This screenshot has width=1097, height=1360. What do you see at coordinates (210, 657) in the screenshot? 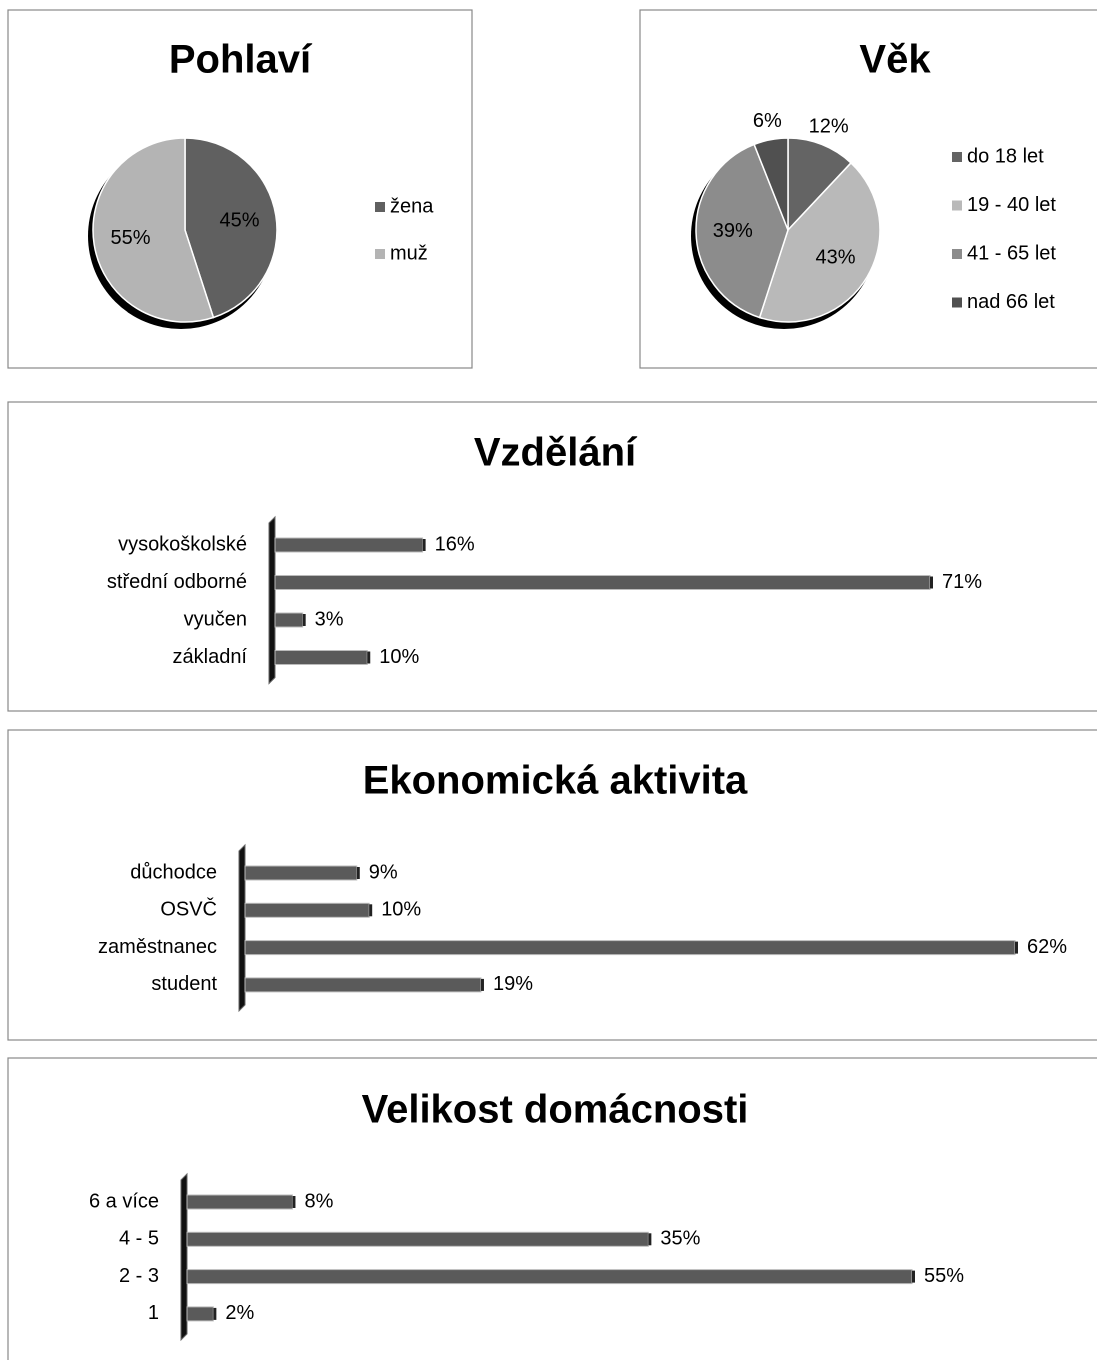
I see `category-label: základní` at bounding box center [210, 657].